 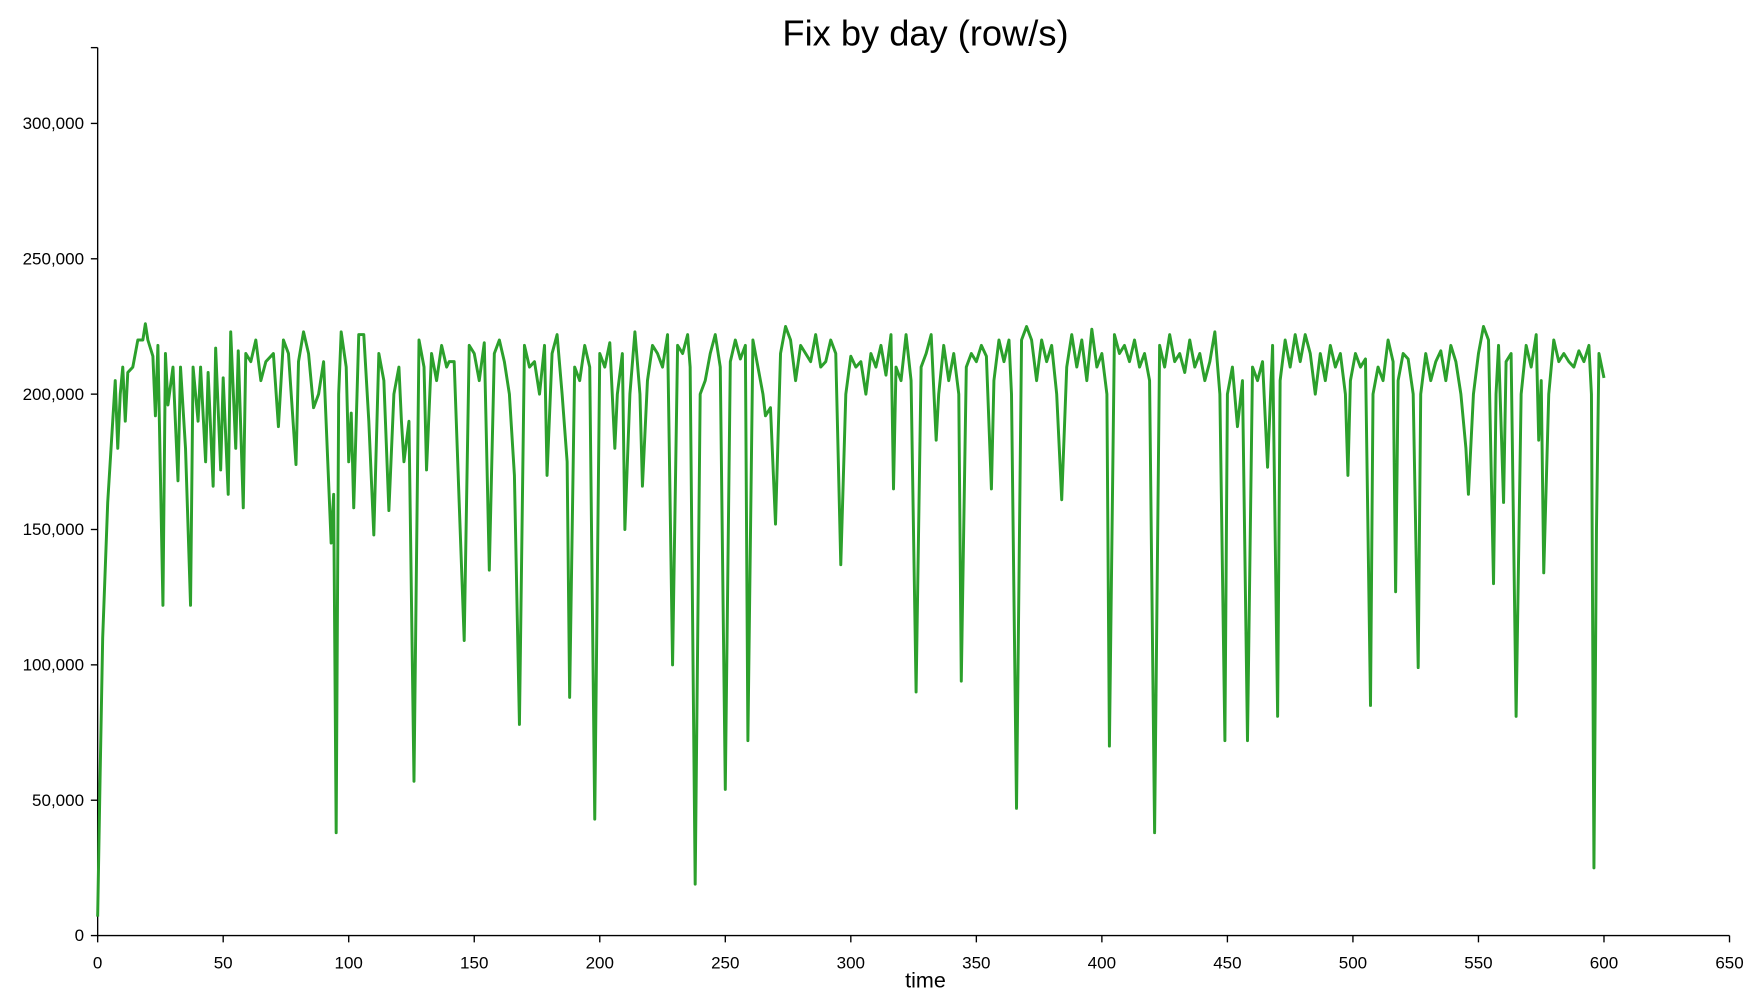 I want to click on y-tick-label: 50,000, so click(x=58, y=800).